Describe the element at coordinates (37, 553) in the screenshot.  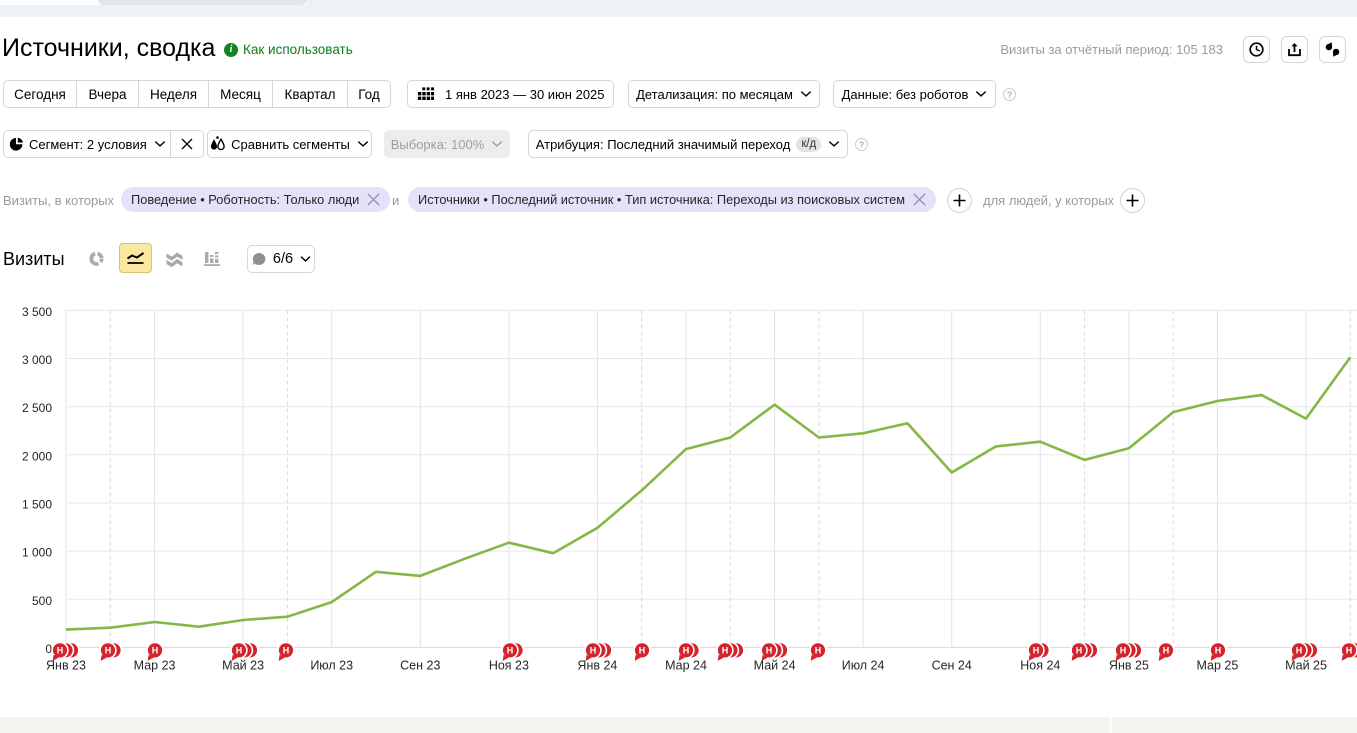
I see `svg-text: 1 000` at that location.